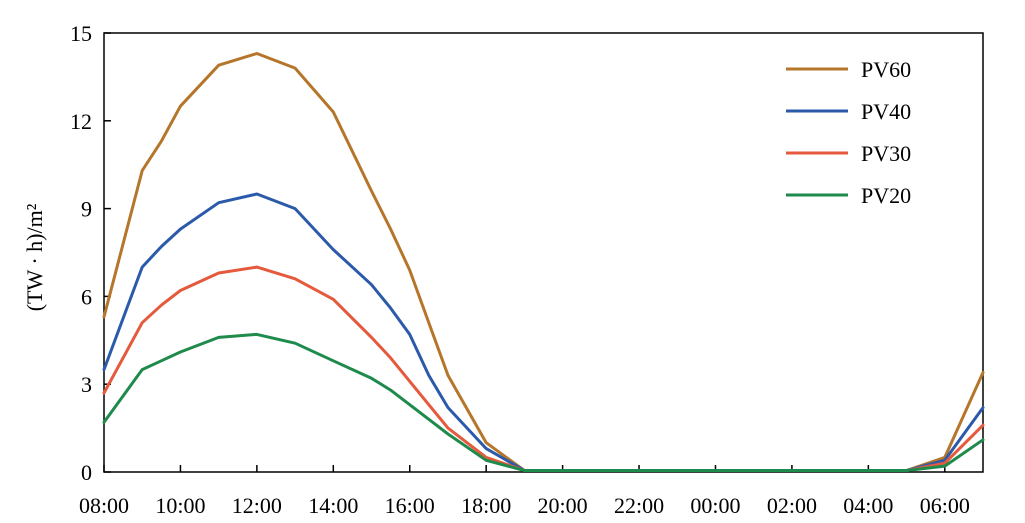  Describe the element at coordinates (257, 505) in the screenshot. I see `x-tick-label: 12:00` at that location.